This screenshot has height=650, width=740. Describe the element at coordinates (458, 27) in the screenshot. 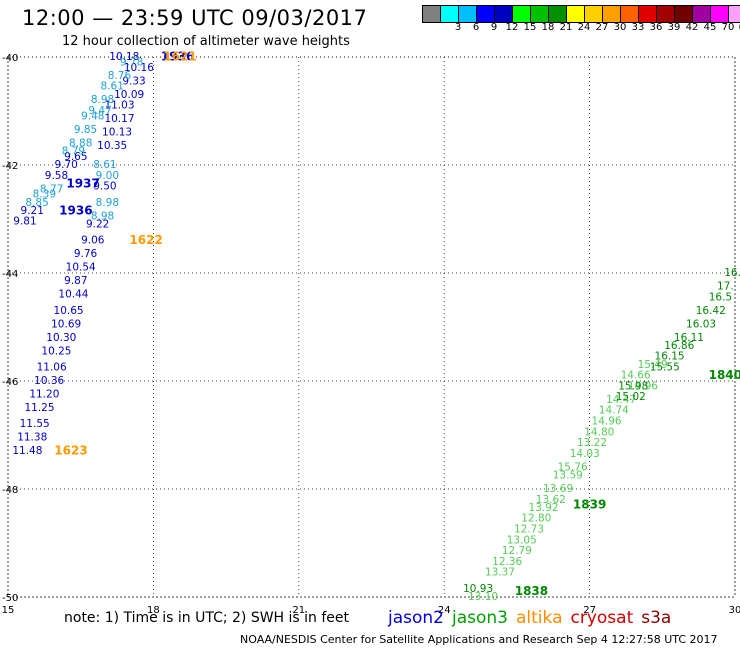

I see `colorbar-label: 3` at that location.